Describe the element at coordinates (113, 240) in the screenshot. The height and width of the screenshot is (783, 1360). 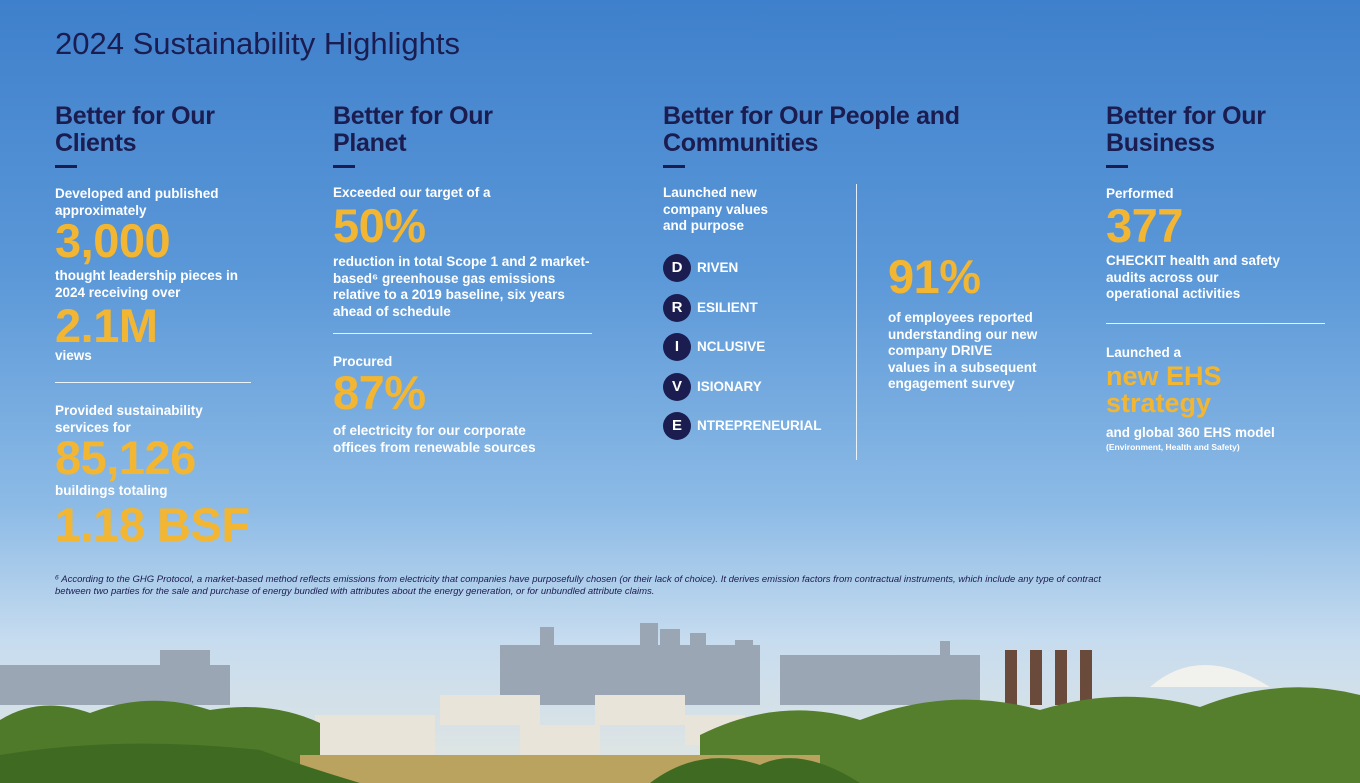
I see `key-figure: 3,000` at that location.